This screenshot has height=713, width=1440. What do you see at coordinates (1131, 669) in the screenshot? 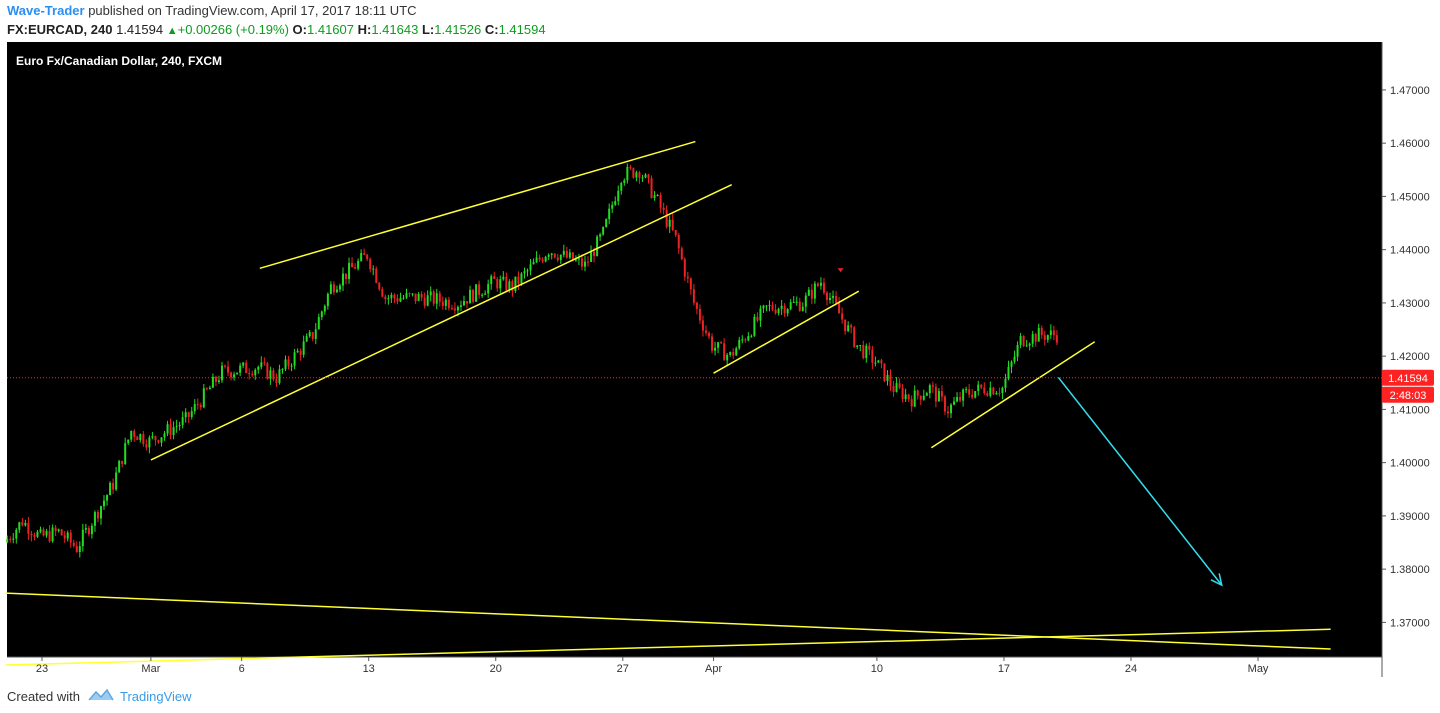
I see `time-tick-label: 24` at bounding box center [1131, 669].